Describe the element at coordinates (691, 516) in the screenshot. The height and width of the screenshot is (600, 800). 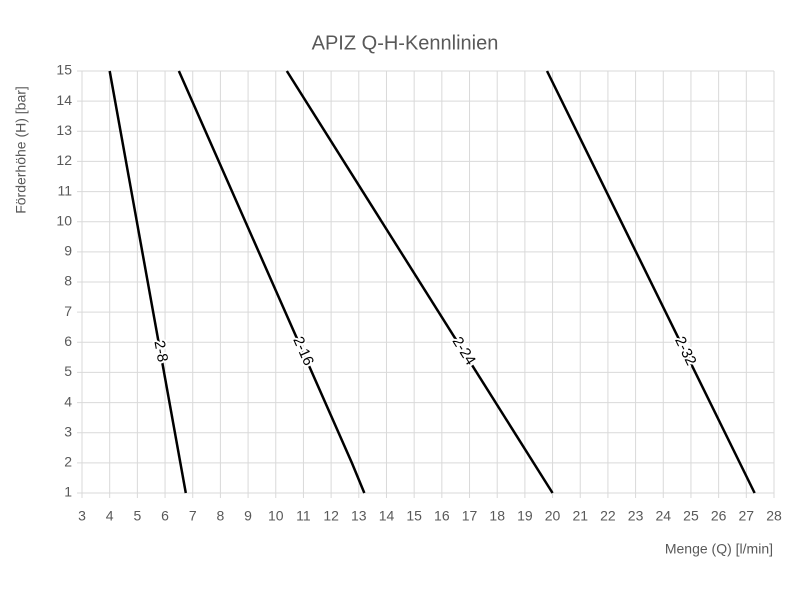
I see `x-tick-label: 25` at that location.